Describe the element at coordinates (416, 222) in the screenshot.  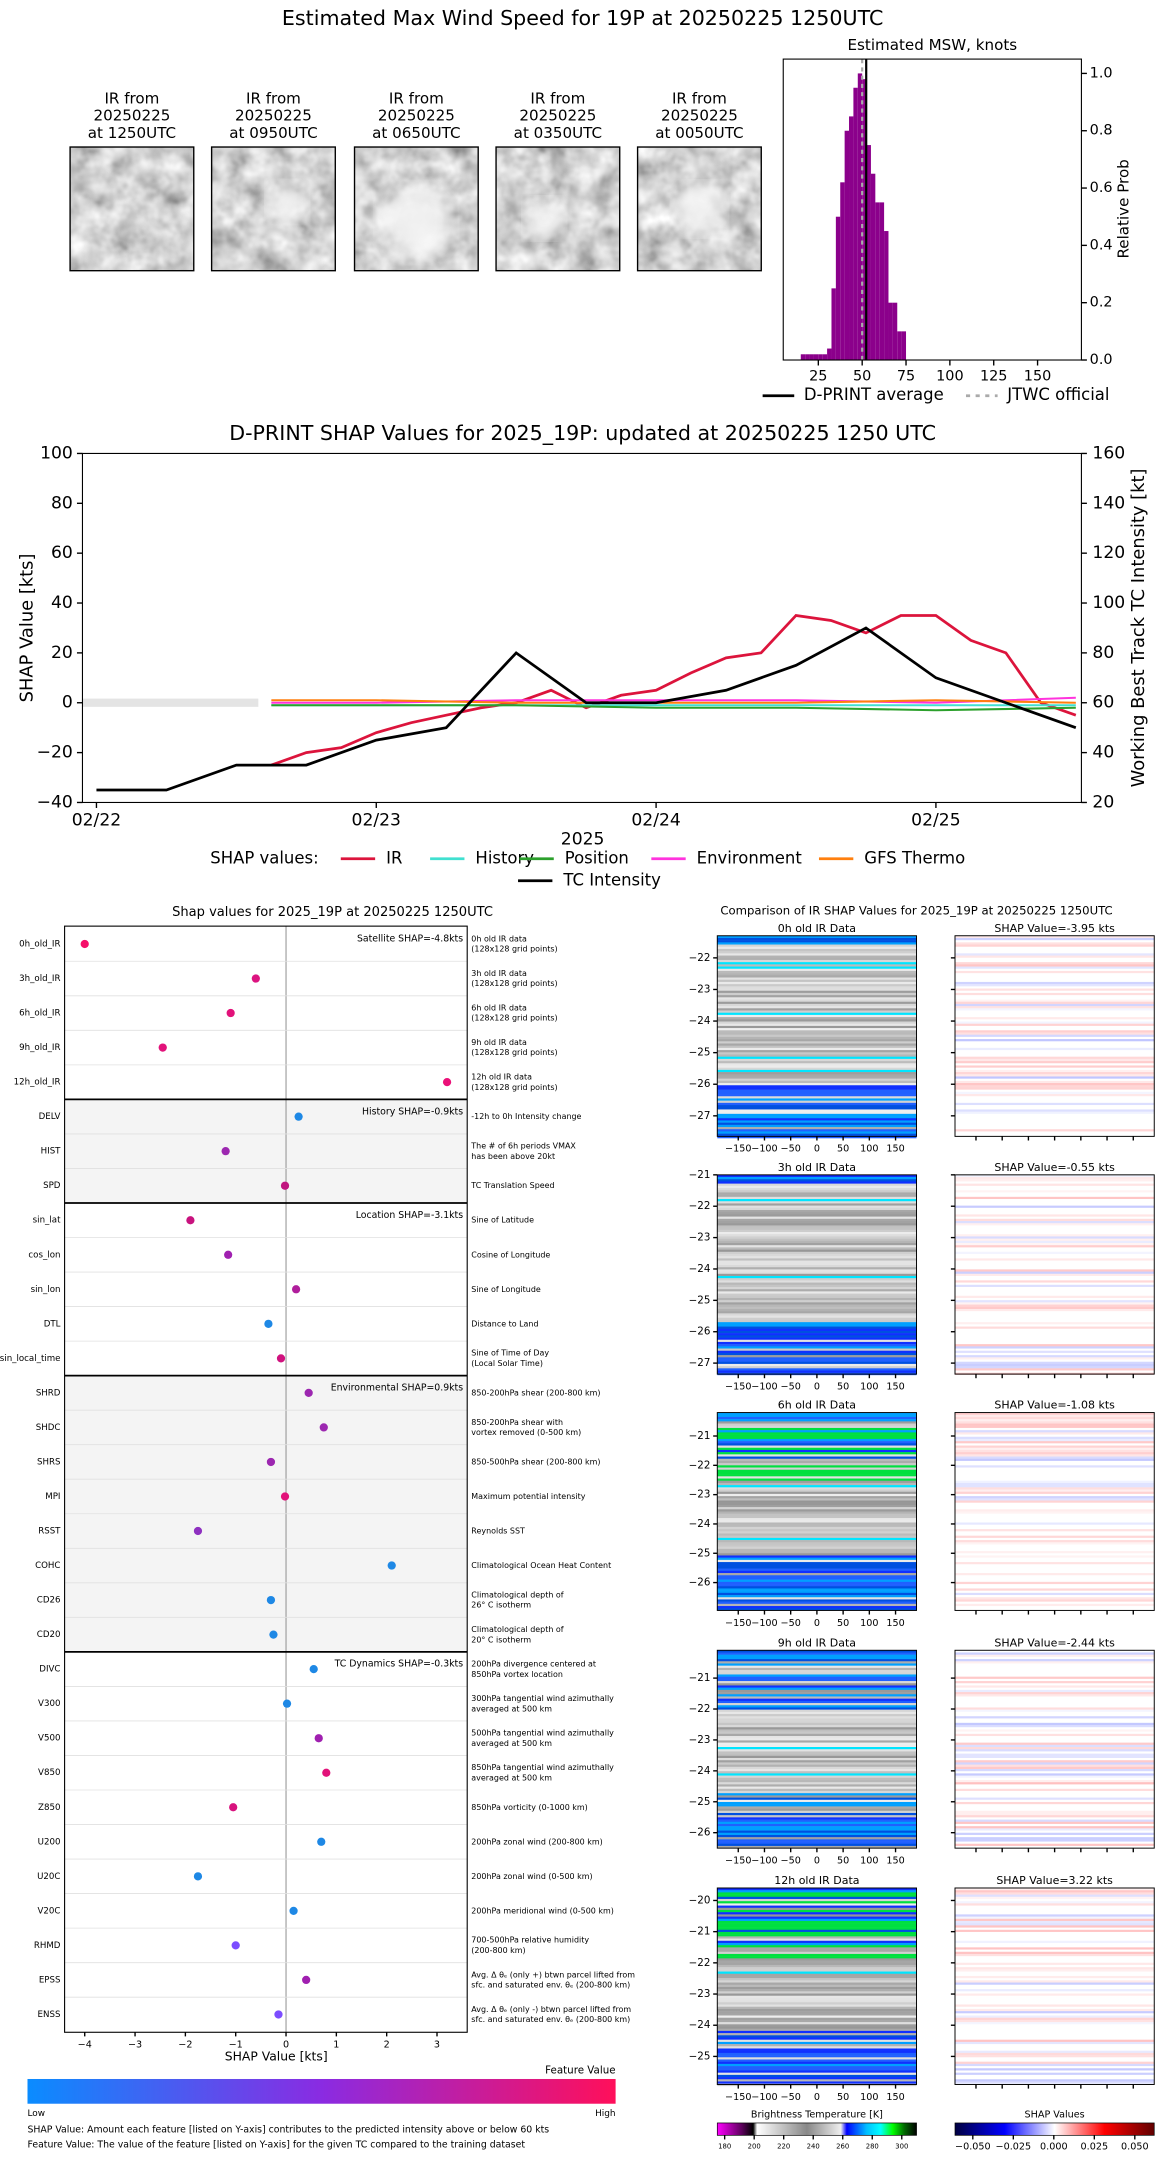
I see `ir-cloud` at that location.